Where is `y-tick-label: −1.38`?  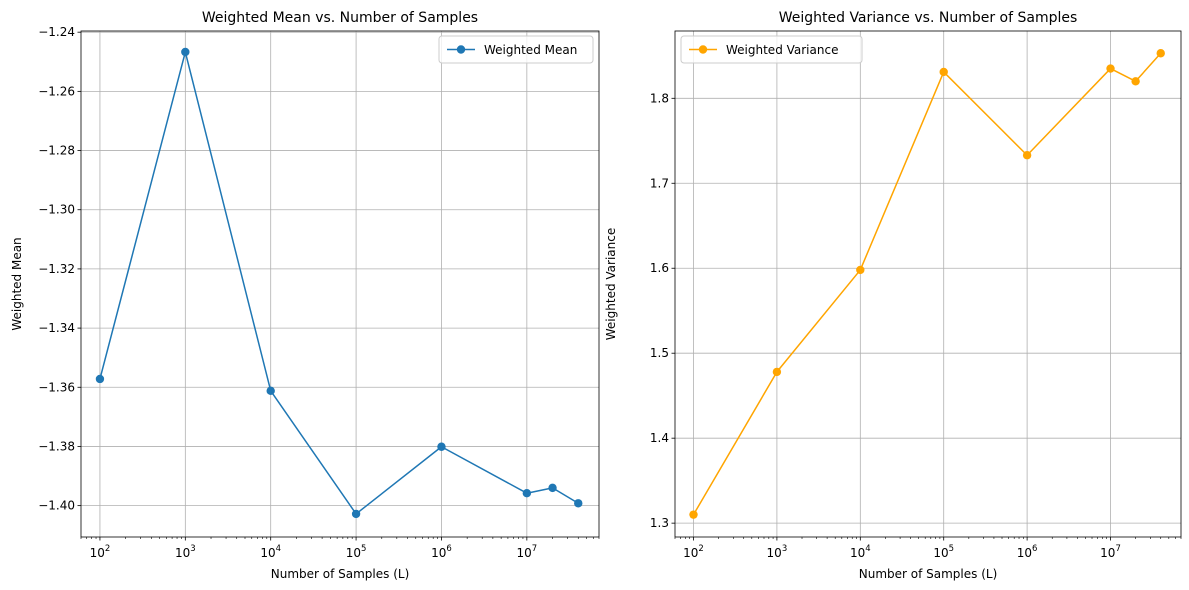 y-tick-label: −1.38 is located at coordinates (56, 446).